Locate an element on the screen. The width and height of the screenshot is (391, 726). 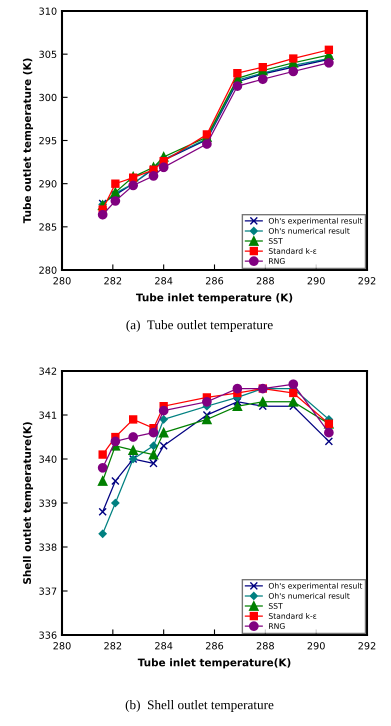
y-tick-label: 280 is located at coordinates (47, 270).